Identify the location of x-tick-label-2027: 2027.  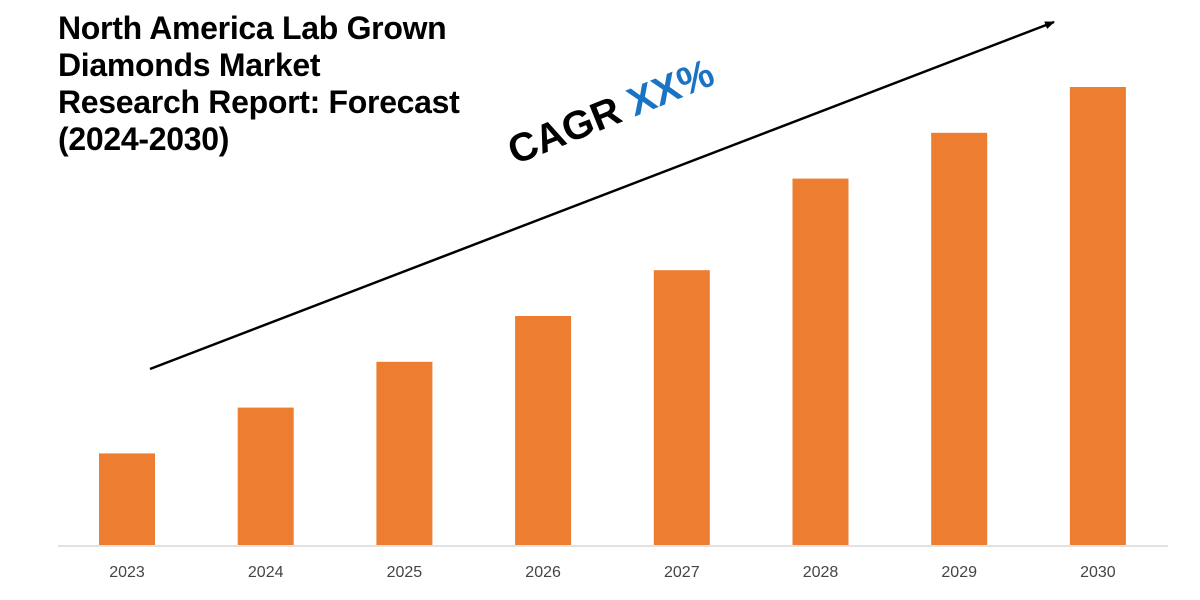
(682, 572).